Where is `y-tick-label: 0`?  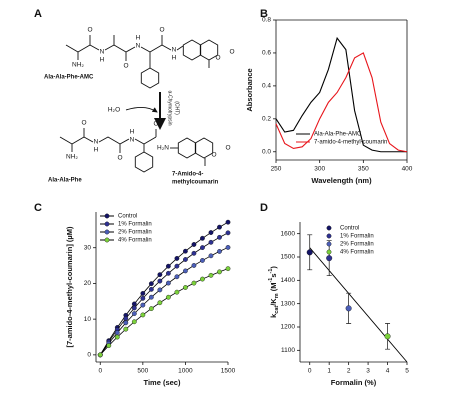 y-tick-label: 0 is located at coordinates (89, 355).